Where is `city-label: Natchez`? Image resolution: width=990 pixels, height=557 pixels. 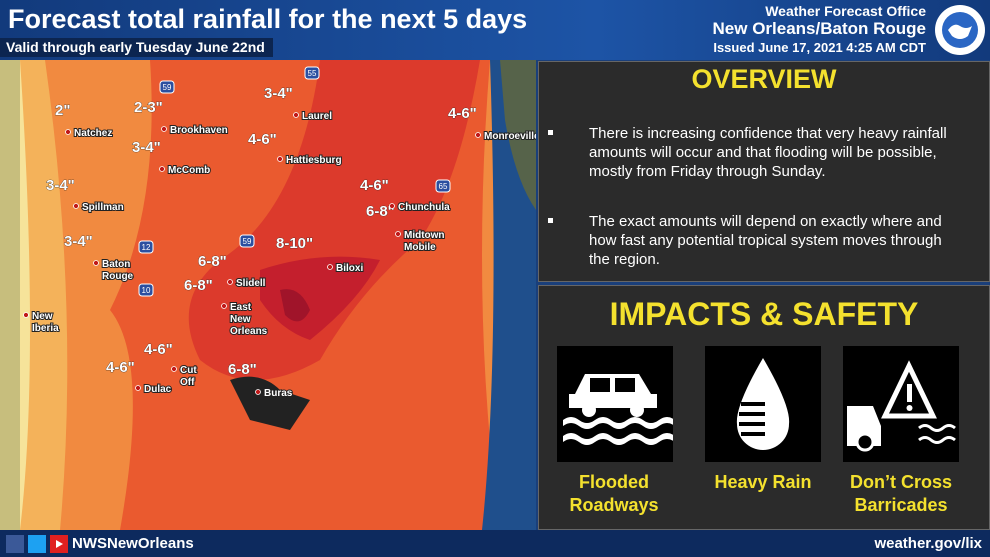 city-label: Natchez is located at coordinates (93, 133).